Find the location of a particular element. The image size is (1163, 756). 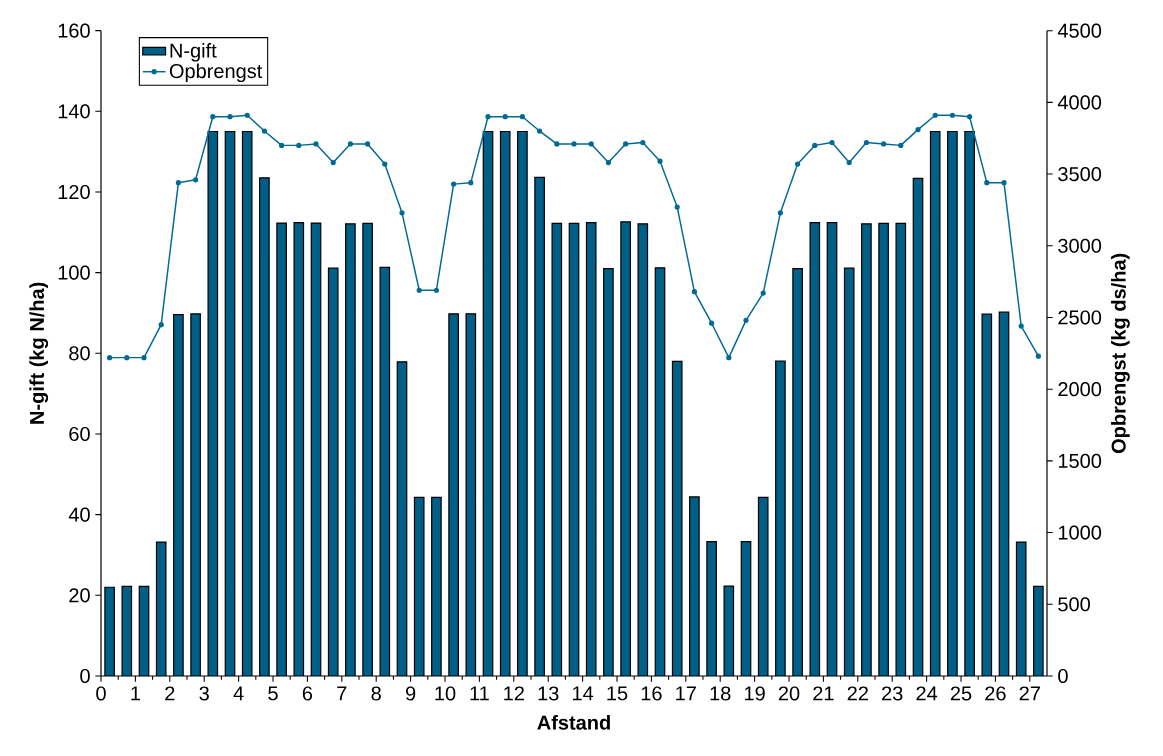

y-tick-label: 100 is located at coordinates (74, 272).